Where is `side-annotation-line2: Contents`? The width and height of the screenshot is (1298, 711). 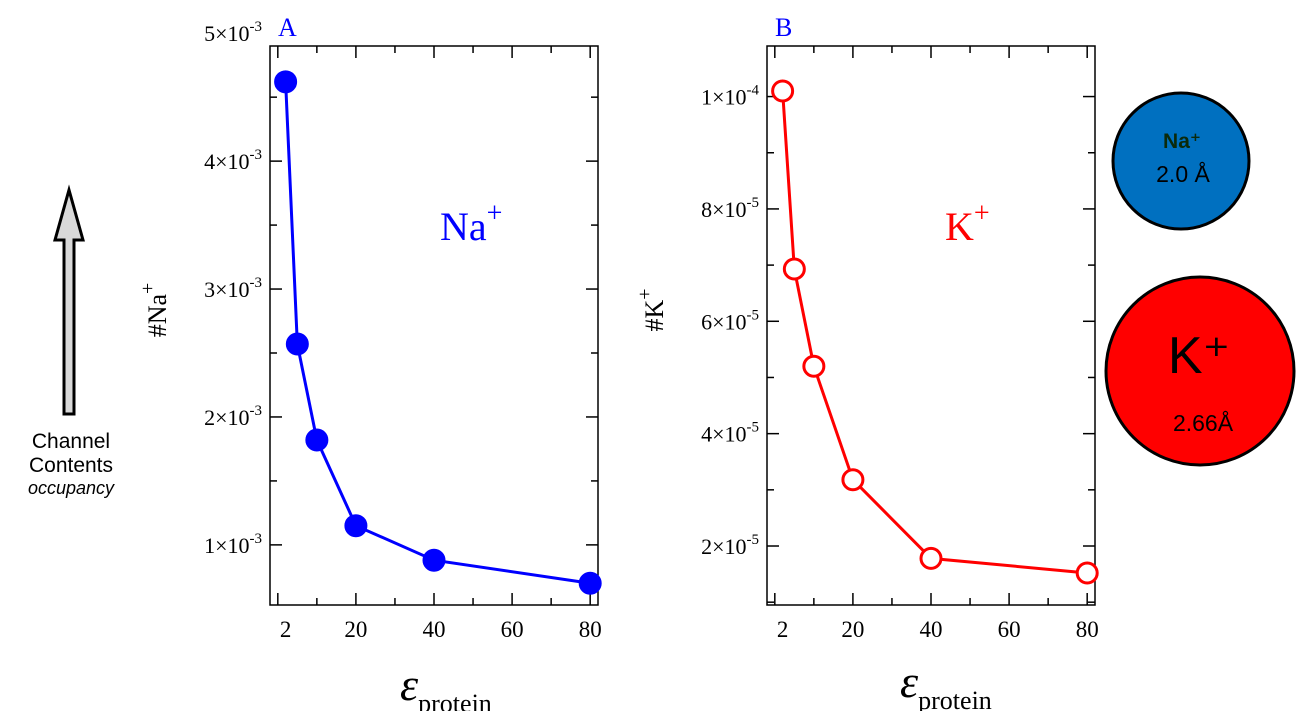 side-annotation-line2: Contents is located at coordinates (71, 465).